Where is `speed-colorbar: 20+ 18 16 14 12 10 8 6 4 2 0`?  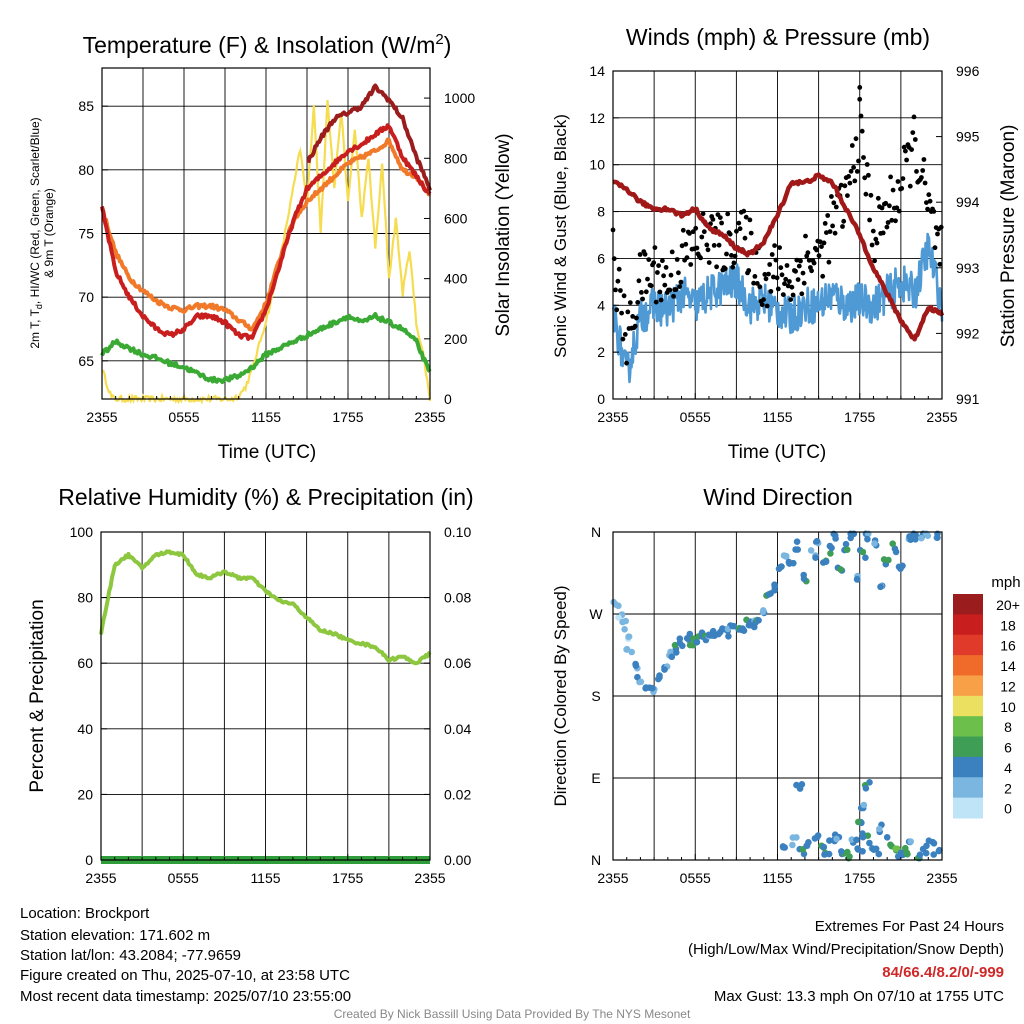
speed-colorbar: 20+ 18 16 14 12 10 8 6 4 2 0 is located at coordinates (986, 706).